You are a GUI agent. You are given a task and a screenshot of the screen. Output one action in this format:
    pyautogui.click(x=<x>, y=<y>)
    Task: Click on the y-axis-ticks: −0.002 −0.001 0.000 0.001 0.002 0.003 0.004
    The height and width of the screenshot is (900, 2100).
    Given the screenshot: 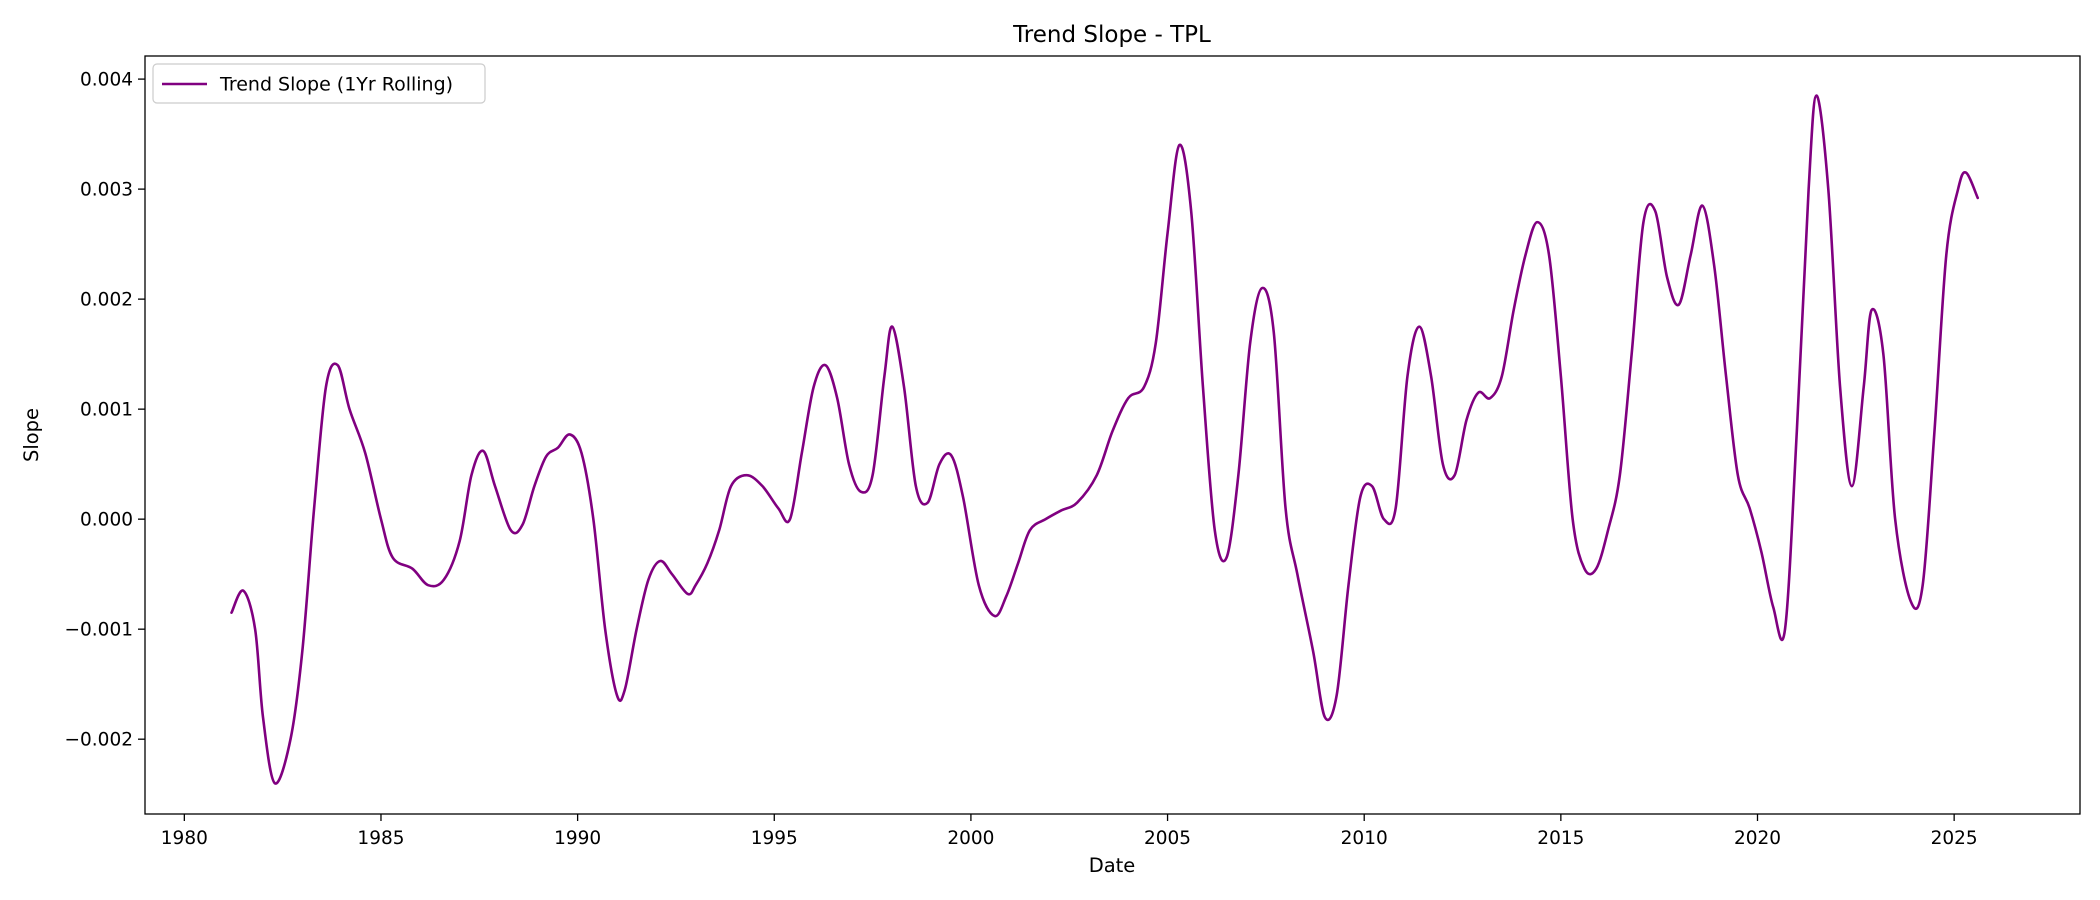 What is the action you would take?
    pyautogui.click(x=105, y=410)
    